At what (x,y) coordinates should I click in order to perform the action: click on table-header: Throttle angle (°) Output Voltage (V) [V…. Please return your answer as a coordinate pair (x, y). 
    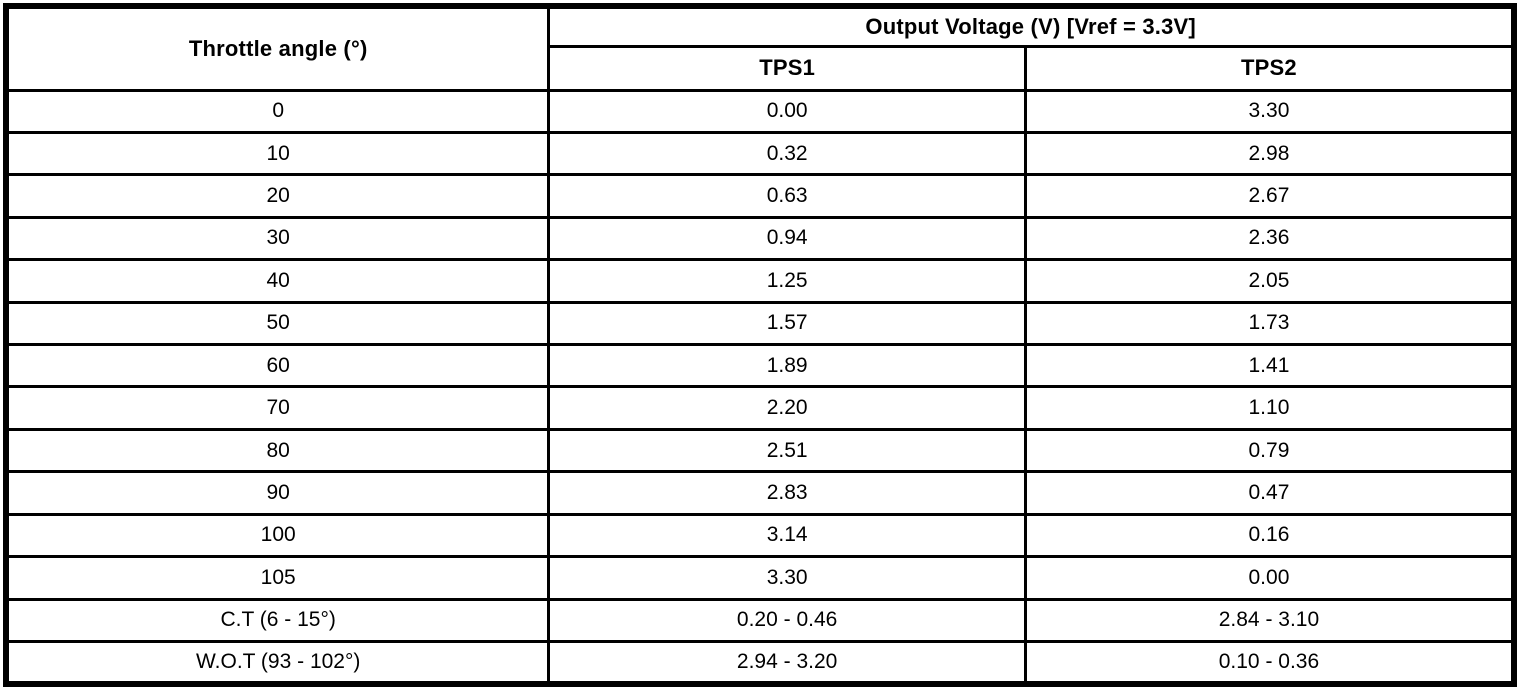
    Looking at the image, I should click on (760, 48).